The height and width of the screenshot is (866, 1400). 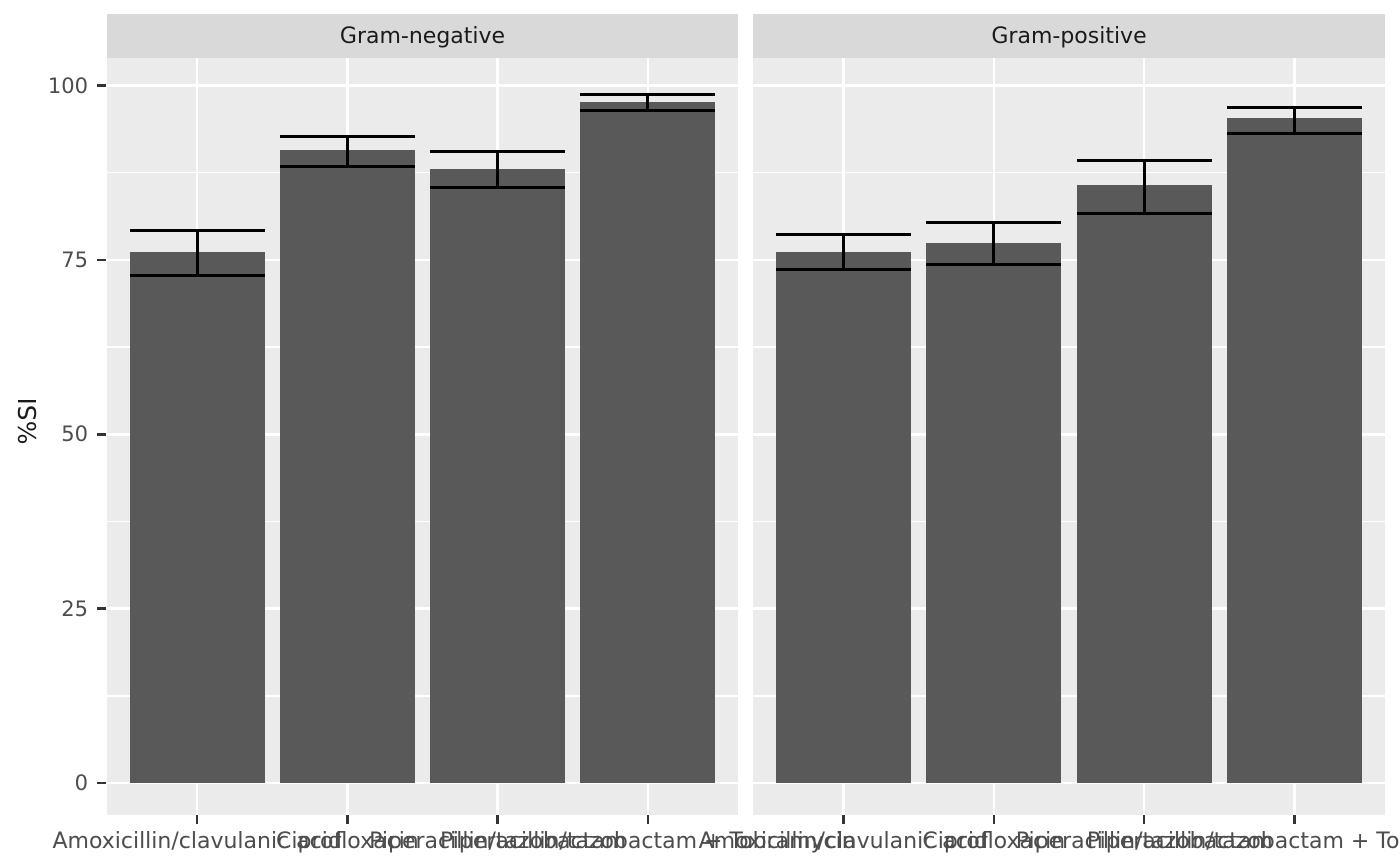 I want to click on y-tick-label: 25, so click(x=74, y=608).